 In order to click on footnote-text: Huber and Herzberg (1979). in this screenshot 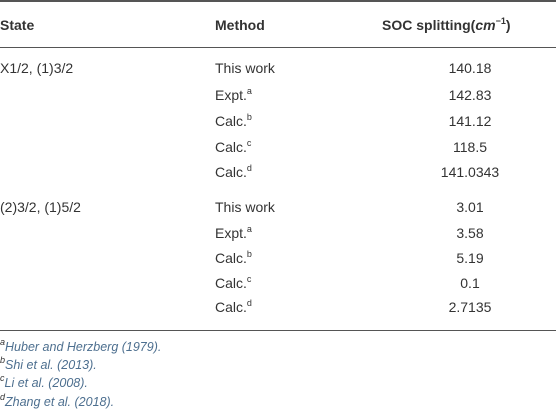, I will do `click(83, 347)`.